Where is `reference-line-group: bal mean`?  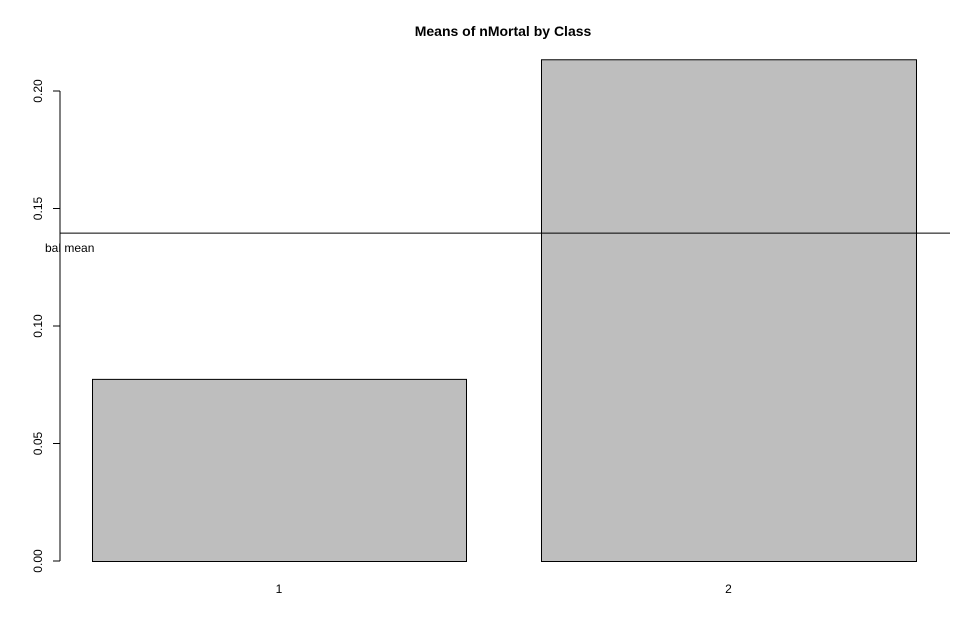 reference-line-group: bal mean is located at coordinates (497, 243).